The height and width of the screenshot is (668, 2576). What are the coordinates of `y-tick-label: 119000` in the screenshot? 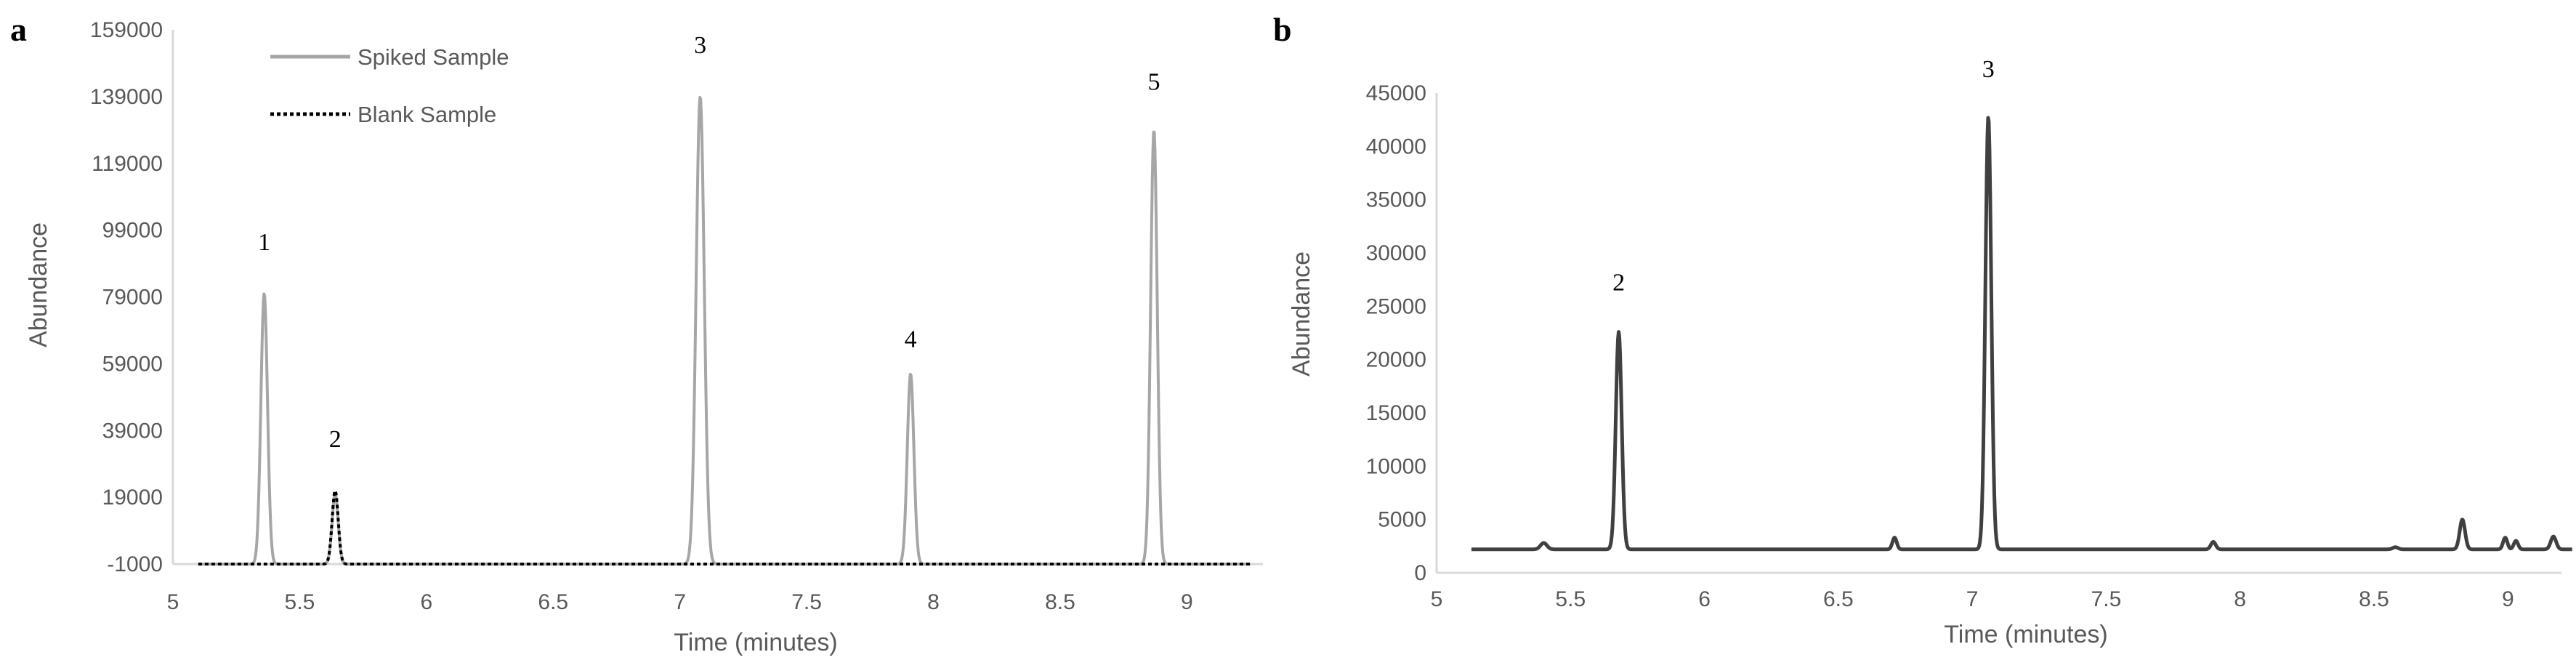 It's located at (128, 164).